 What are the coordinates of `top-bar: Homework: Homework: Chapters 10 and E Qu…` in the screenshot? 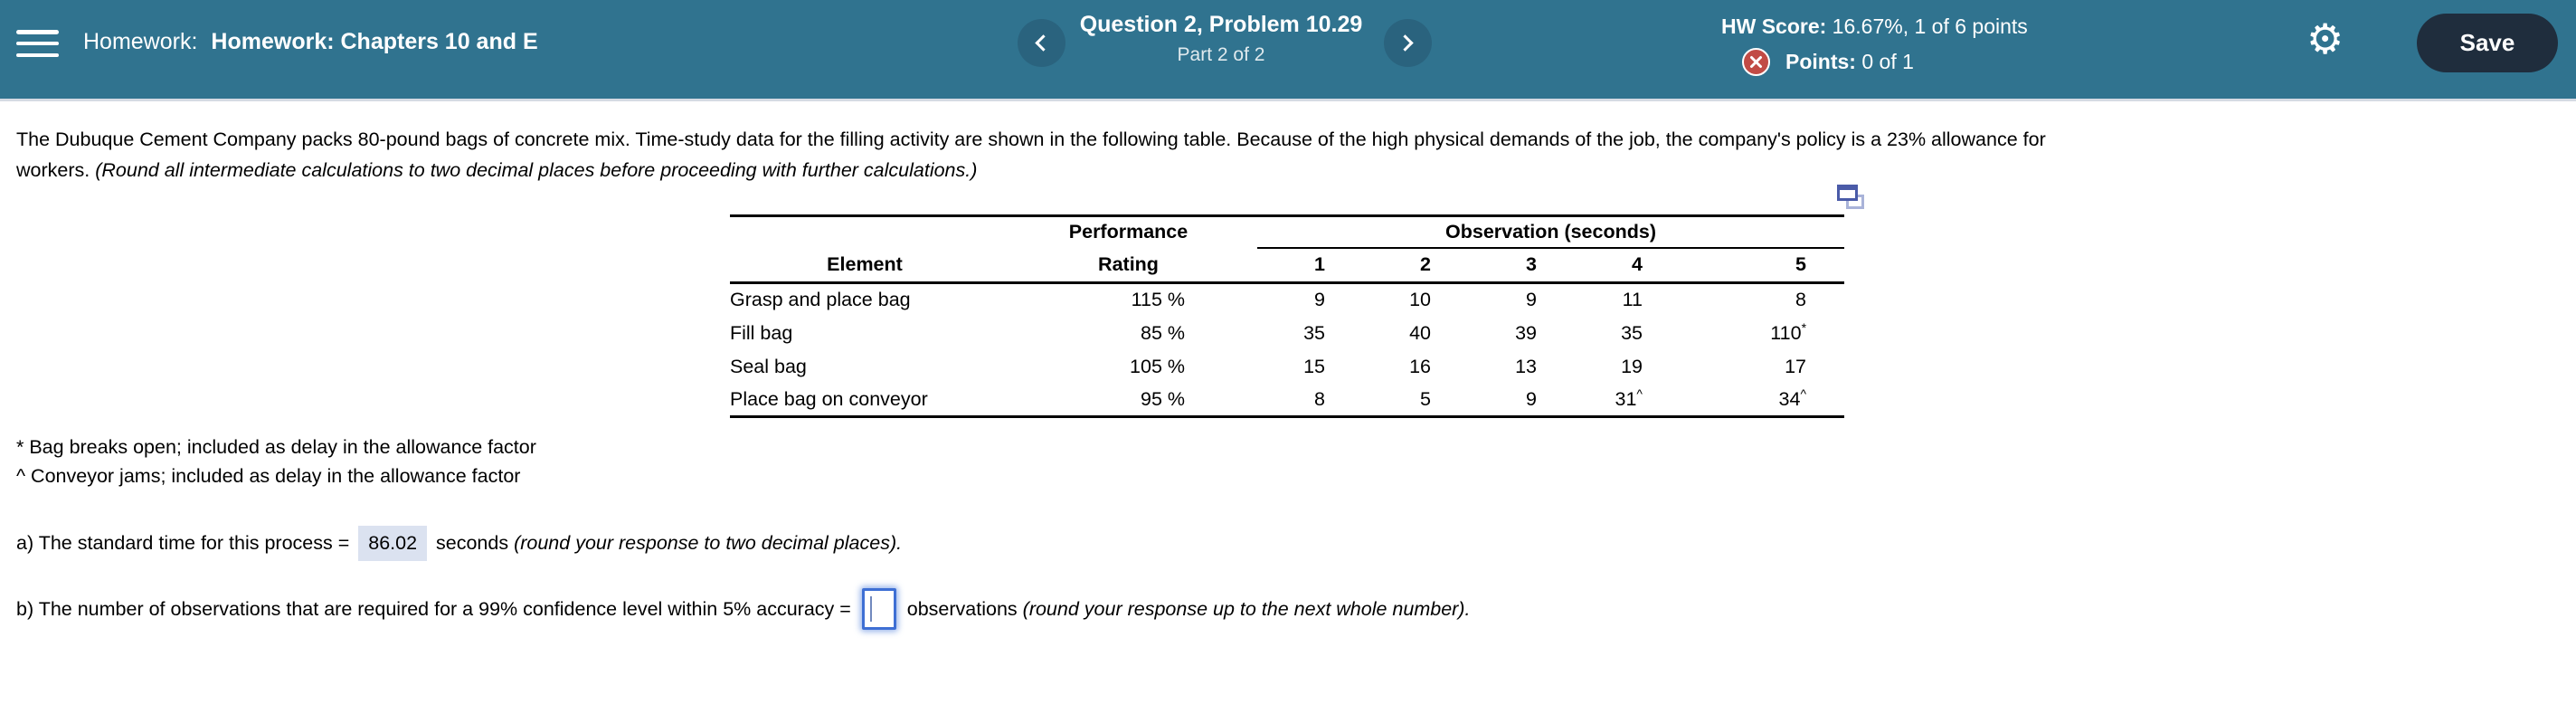 It's located at (1288, 50).